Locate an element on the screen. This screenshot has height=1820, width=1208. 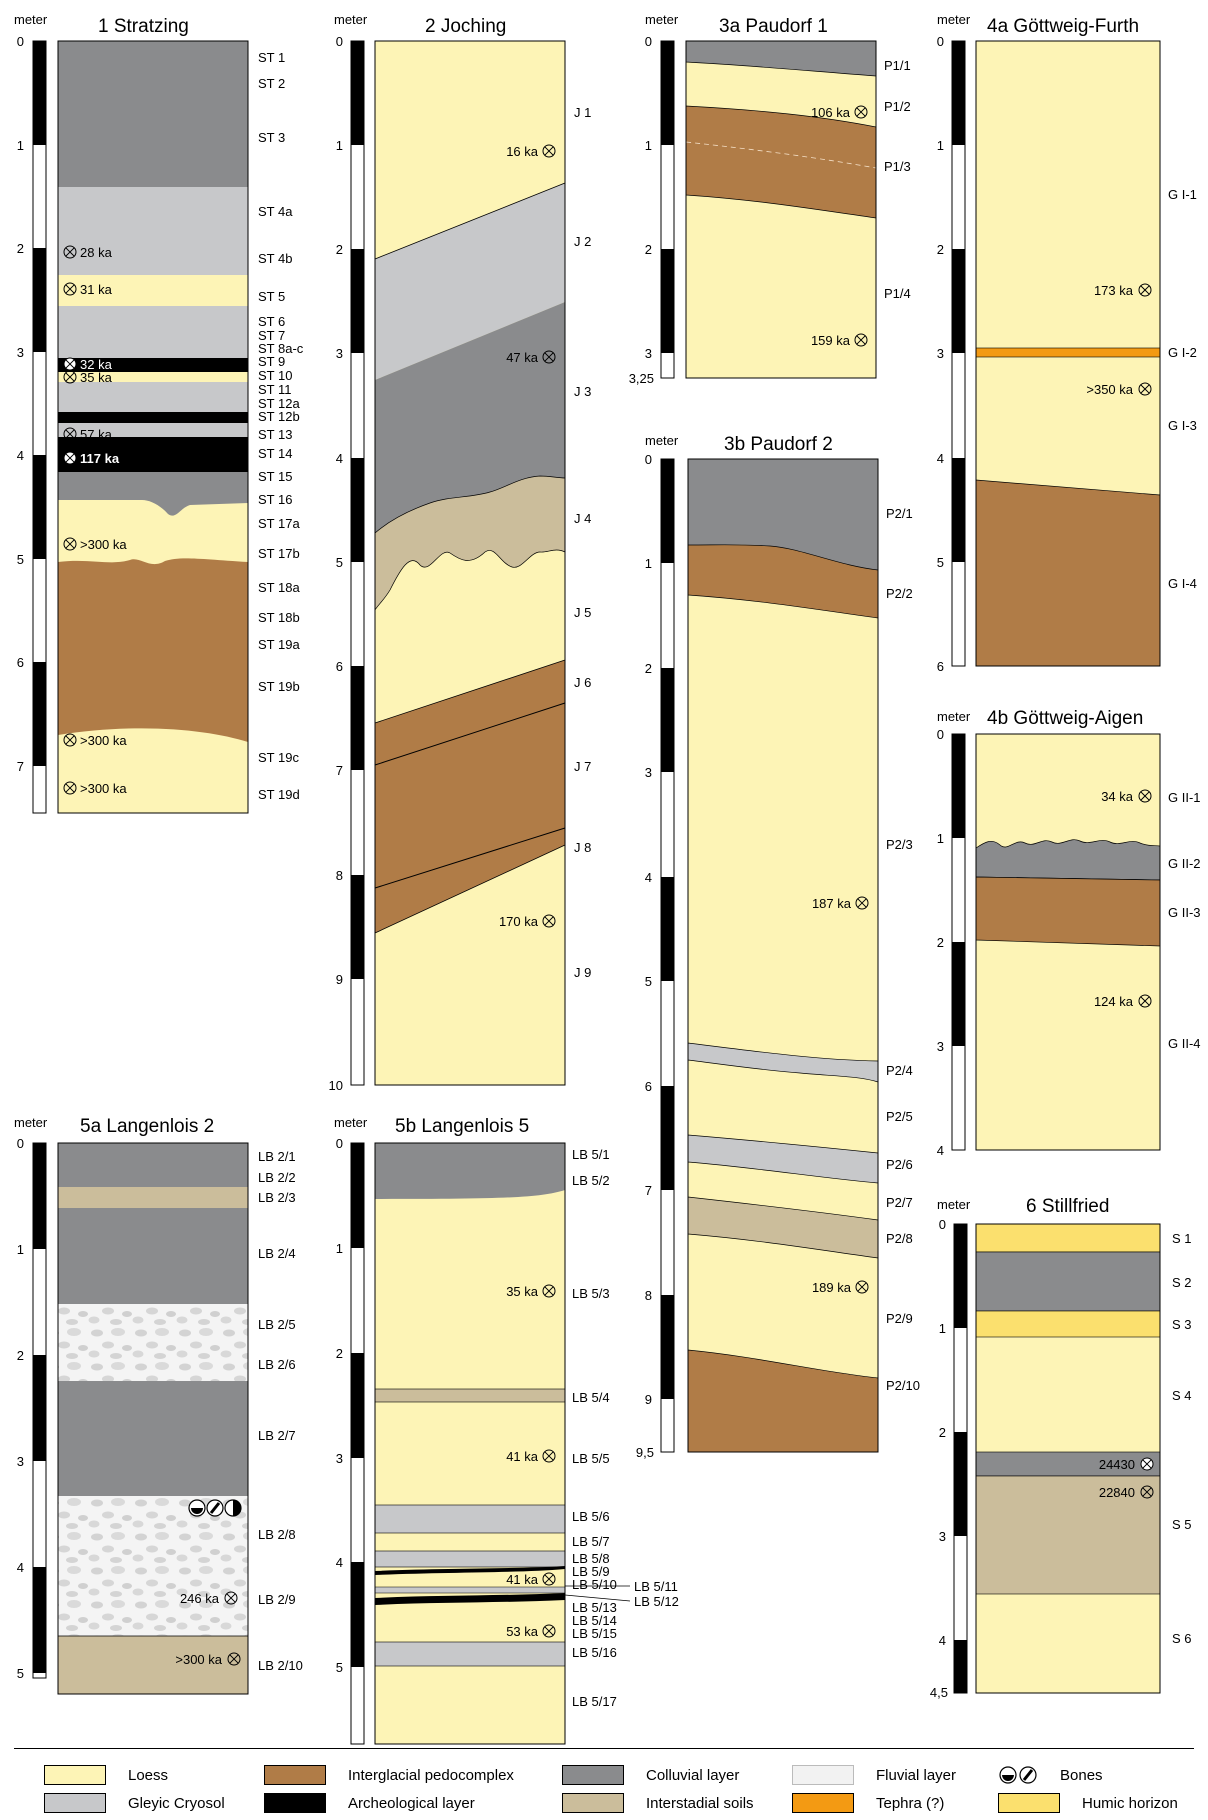
age-date: 117 ka is located at coordinates (100, 458).